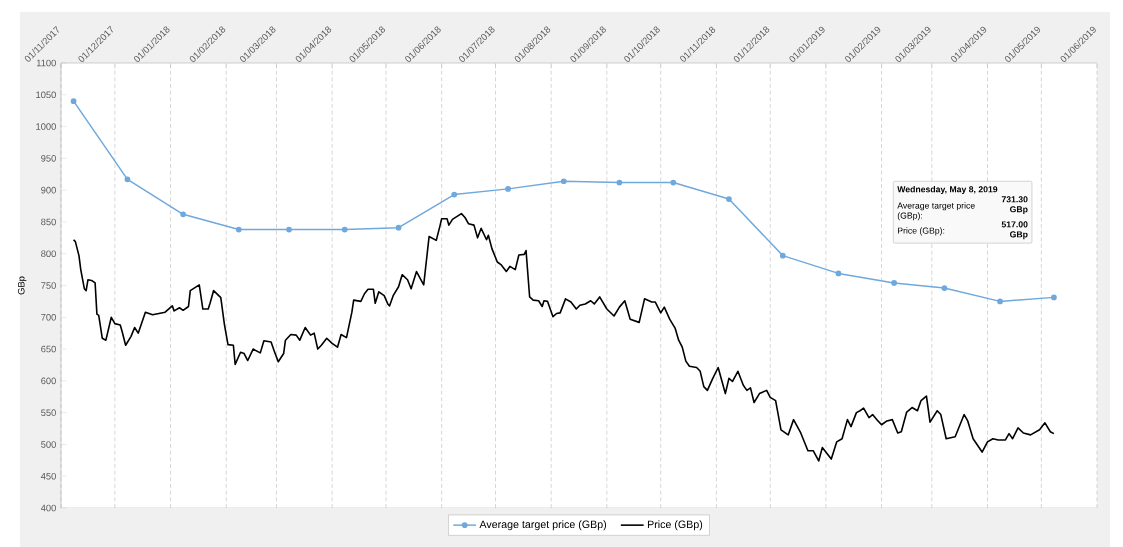 The height and width of the screenshot is (547, 1123). I want to click on annotation: Price (GBp):, so click(921, 231).